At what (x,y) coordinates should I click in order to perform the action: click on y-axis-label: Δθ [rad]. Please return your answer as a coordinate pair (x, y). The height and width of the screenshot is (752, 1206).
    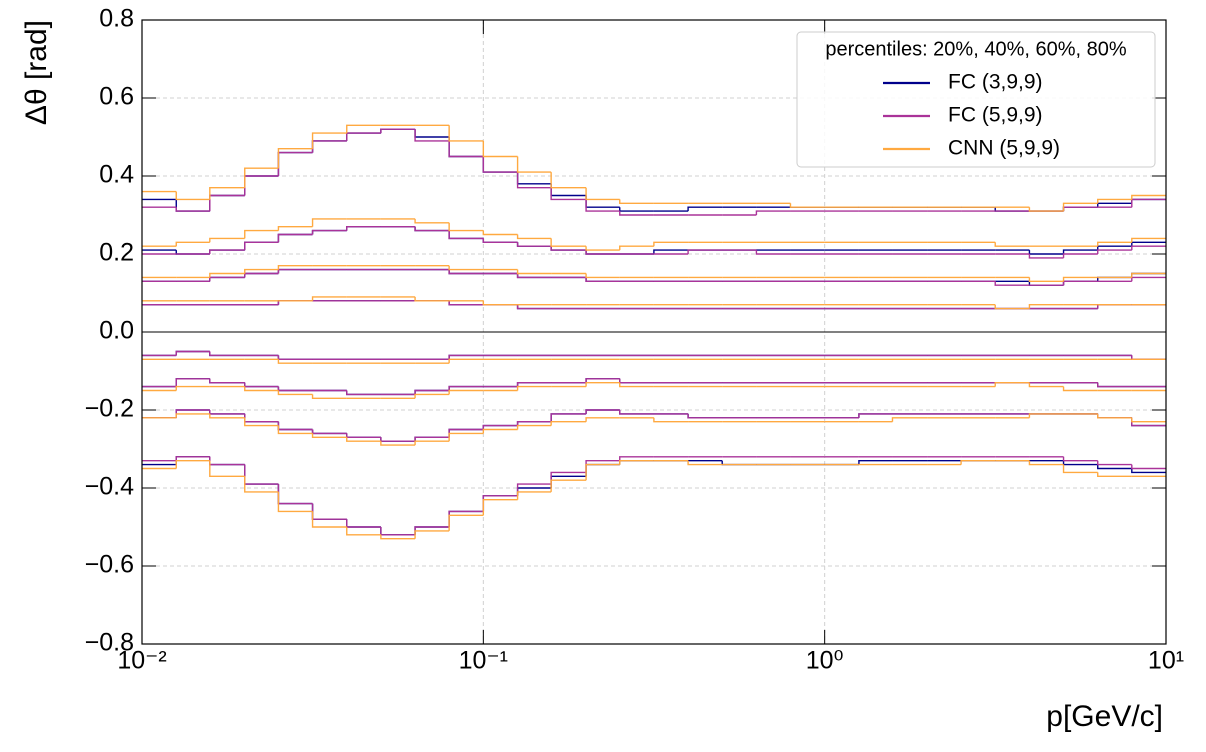
    Looking at the image, I should click on (36, 72).